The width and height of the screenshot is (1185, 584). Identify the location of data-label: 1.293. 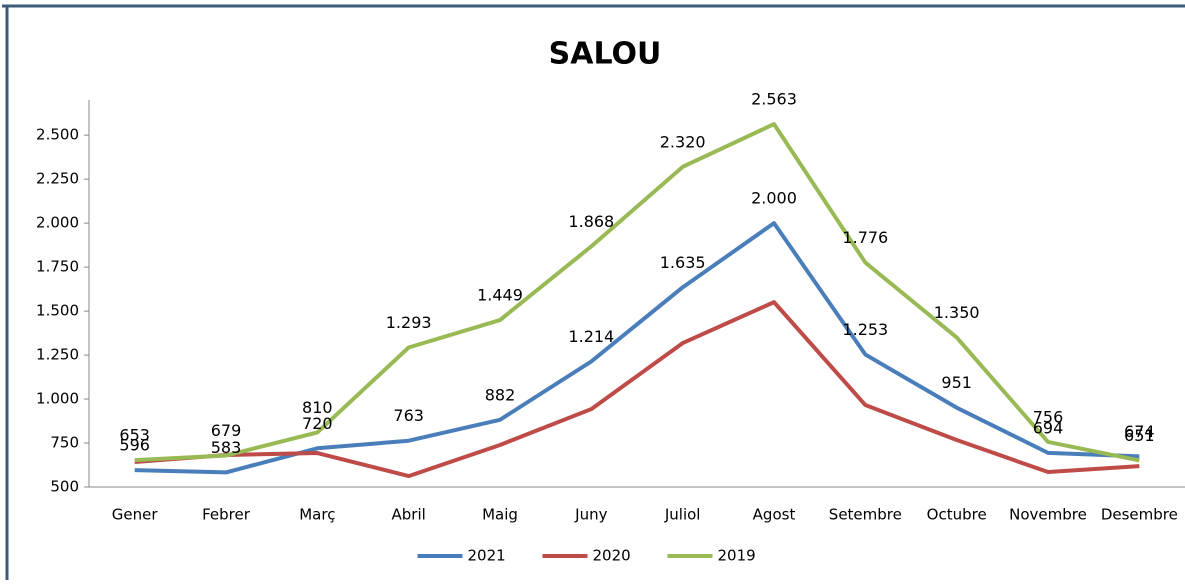
(409, 322).